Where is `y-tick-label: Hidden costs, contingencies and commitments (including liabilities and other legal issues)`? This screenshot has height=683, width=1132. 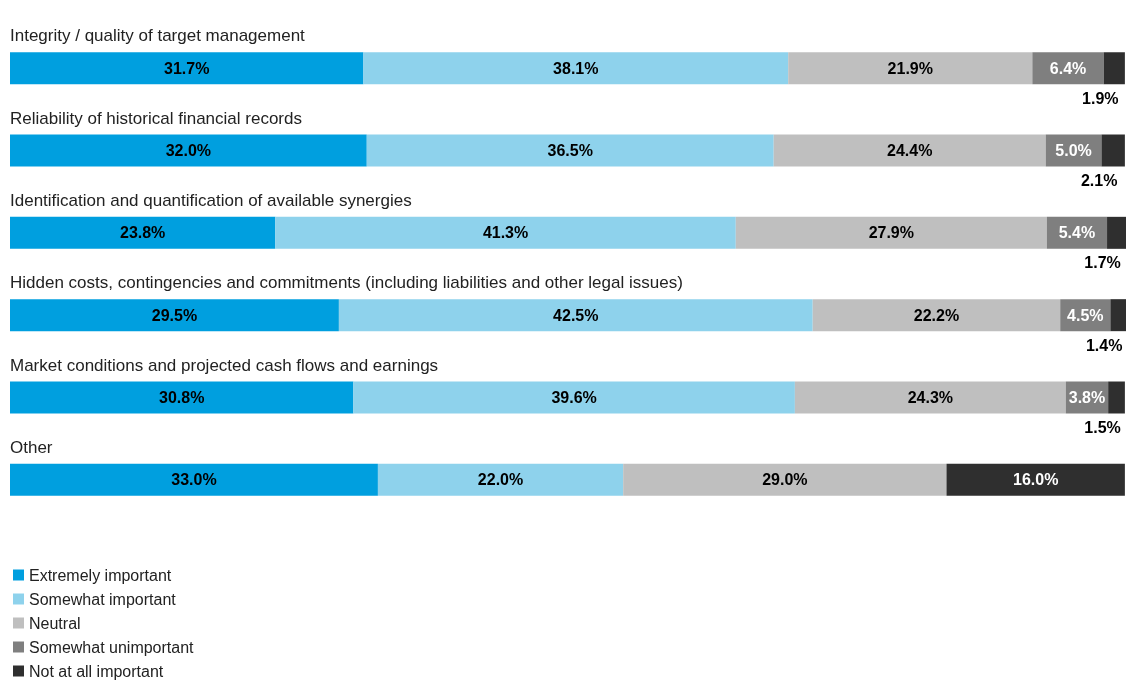 y-tick-label: Hidden costs, contingencies and commitments (including liabilities and other legal issues) is located at coordinates (346, 283).